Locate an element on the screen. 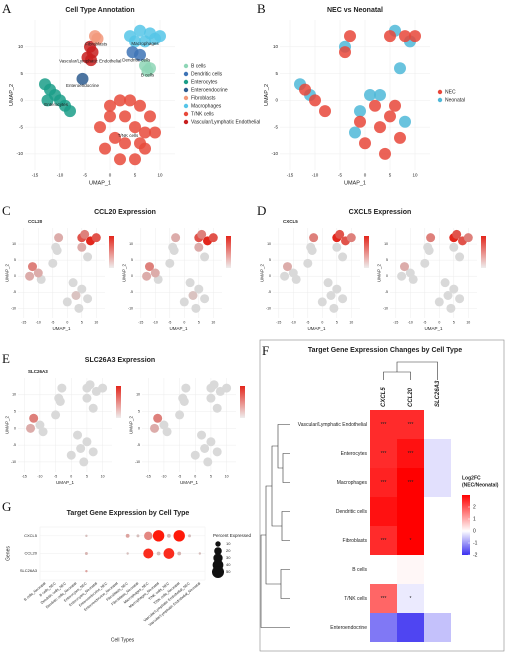 Image resolution: width=505 pixels, height=653 pixels. row-label: Vascular/Lymphatic Endothelial is located at coordinates (332, 425).